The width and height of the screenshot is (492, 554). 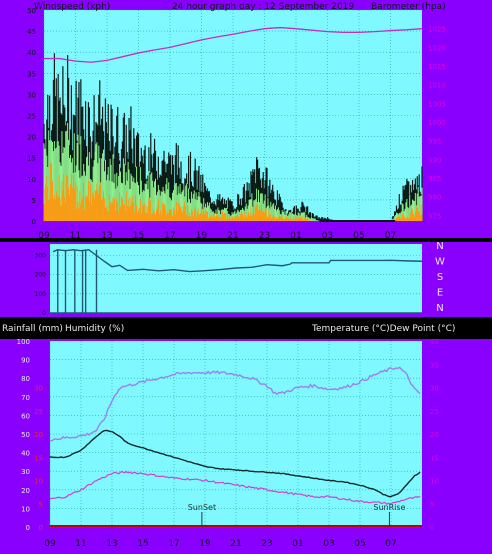 What do you see at coordinates (440, 293) in the screenshot?
I see `compass-label: E` at bounding box center [440, 293].